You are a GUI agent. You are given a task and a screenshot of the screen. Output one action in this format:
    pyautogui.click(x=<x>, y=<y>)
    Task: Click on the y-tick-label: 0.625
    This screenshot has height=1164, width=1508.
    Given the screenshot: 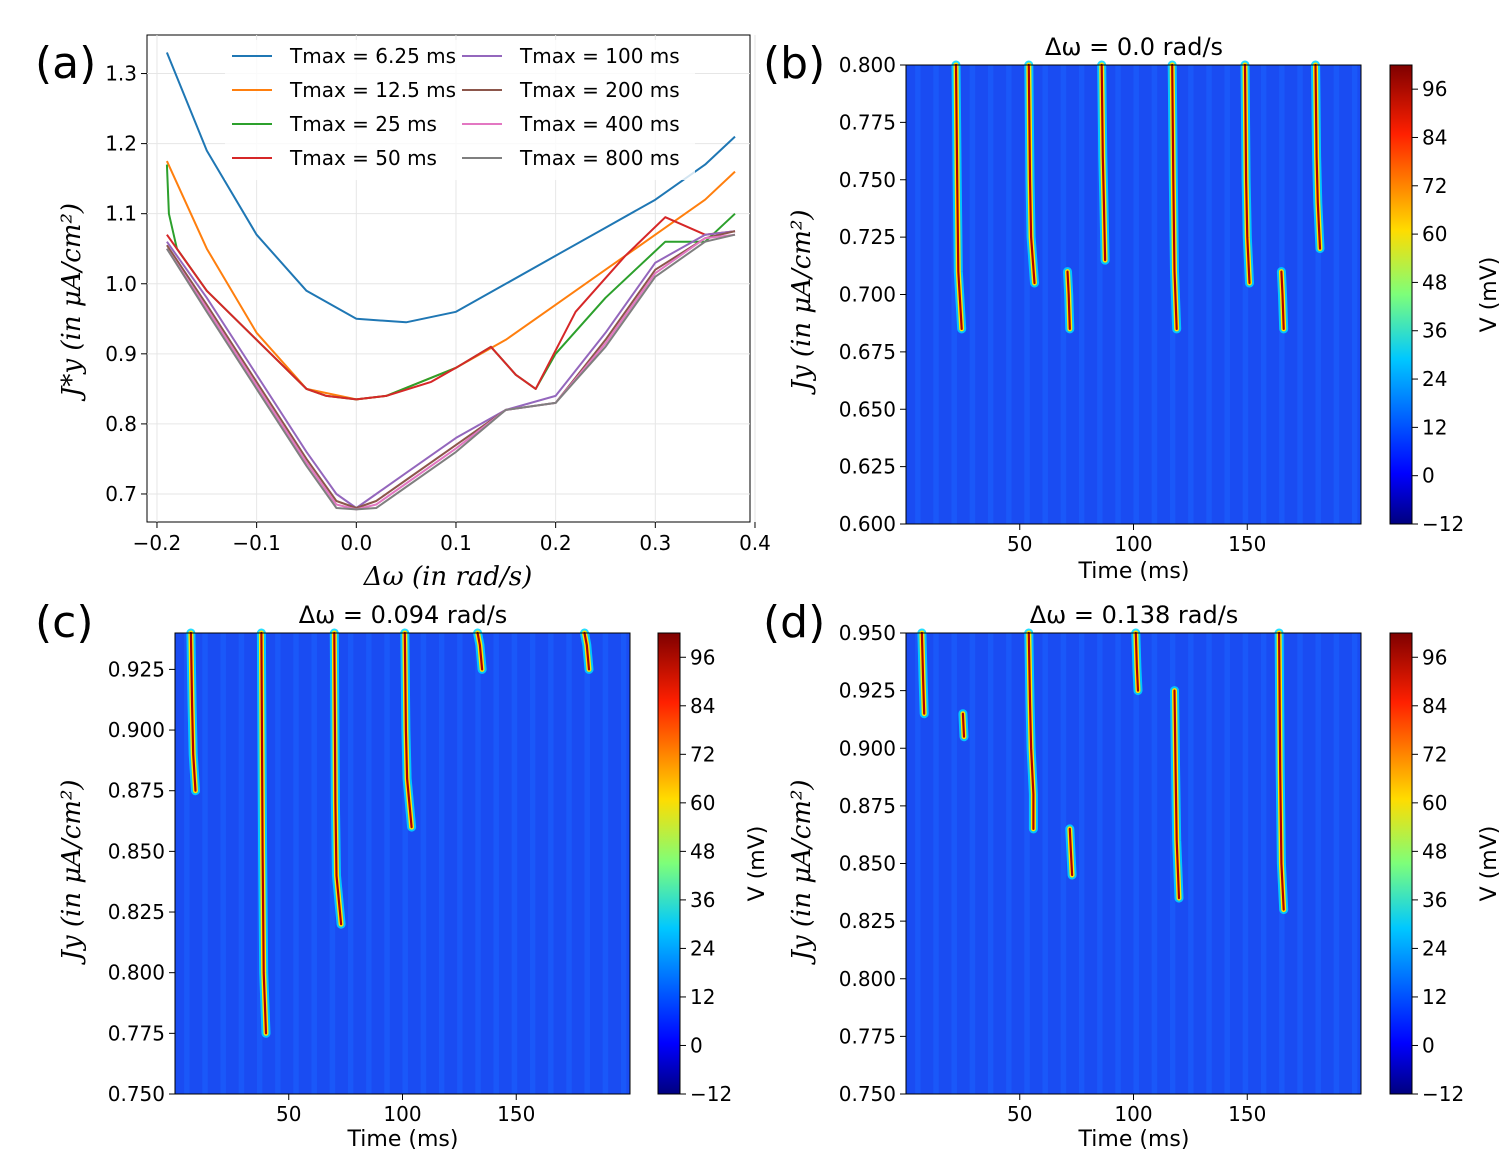 What is the action you would take?
    pyautogui.click(x=867, y=467)
    